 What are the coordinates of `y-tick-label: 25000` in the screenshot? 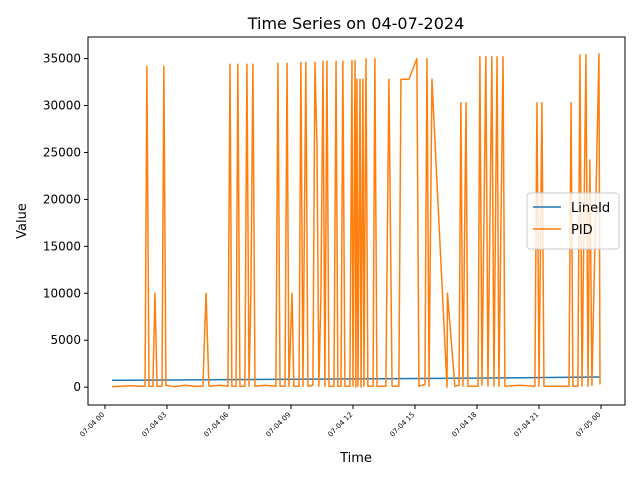 It's located at (62, 152).